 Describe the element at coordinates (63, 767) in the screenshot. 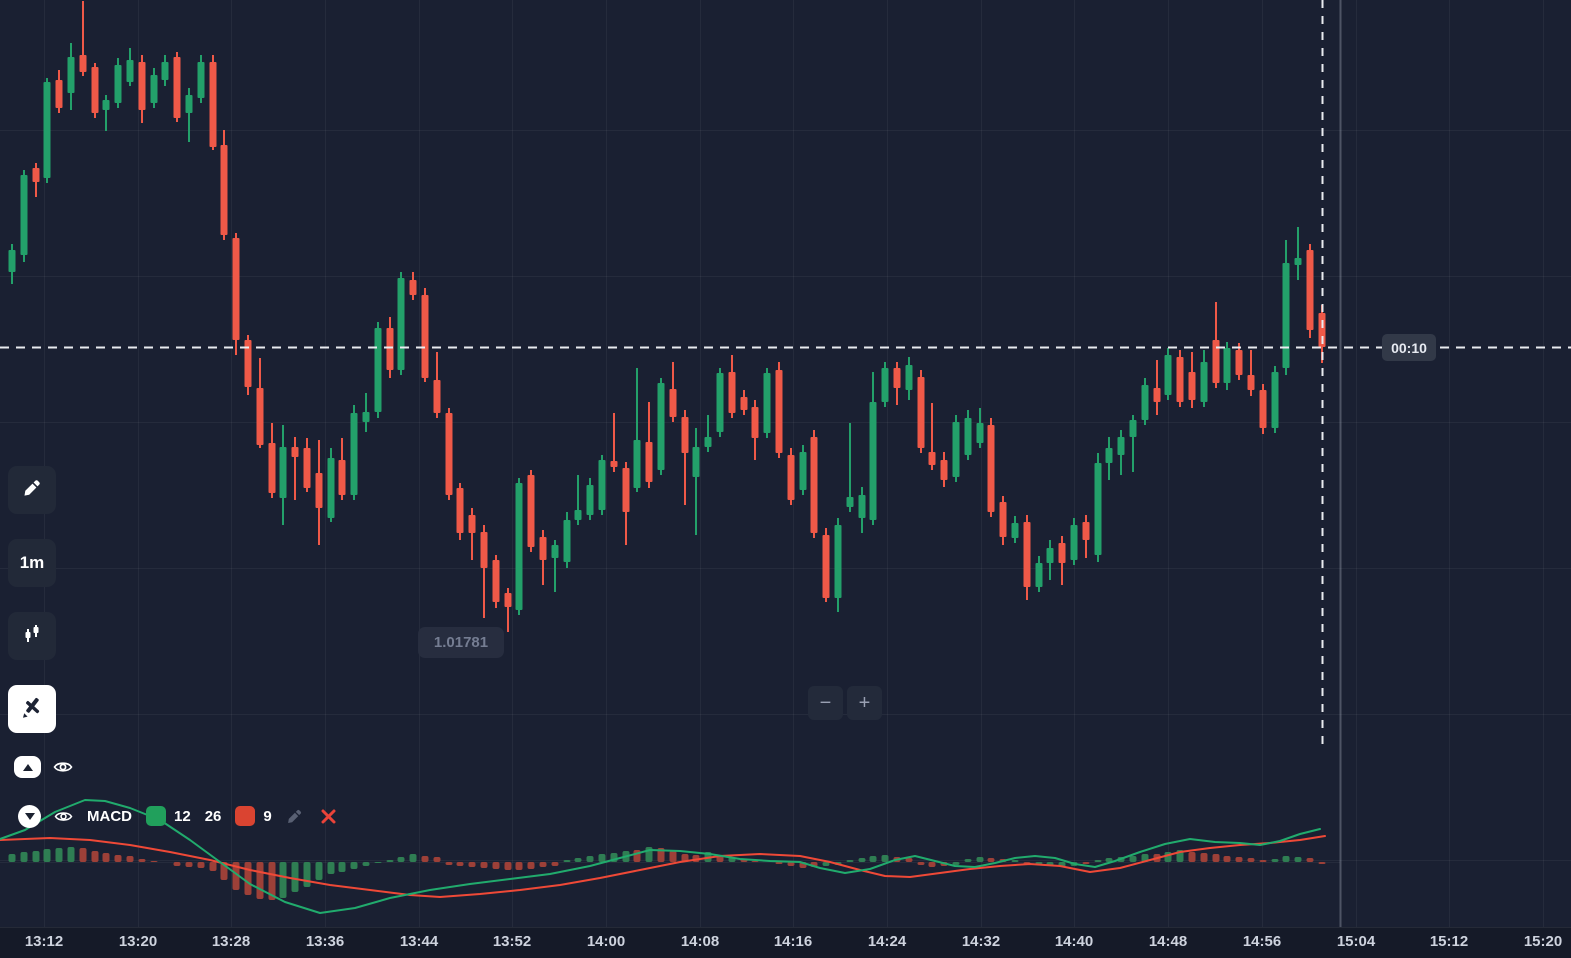

I see `visibility-eye-icon` at that location.